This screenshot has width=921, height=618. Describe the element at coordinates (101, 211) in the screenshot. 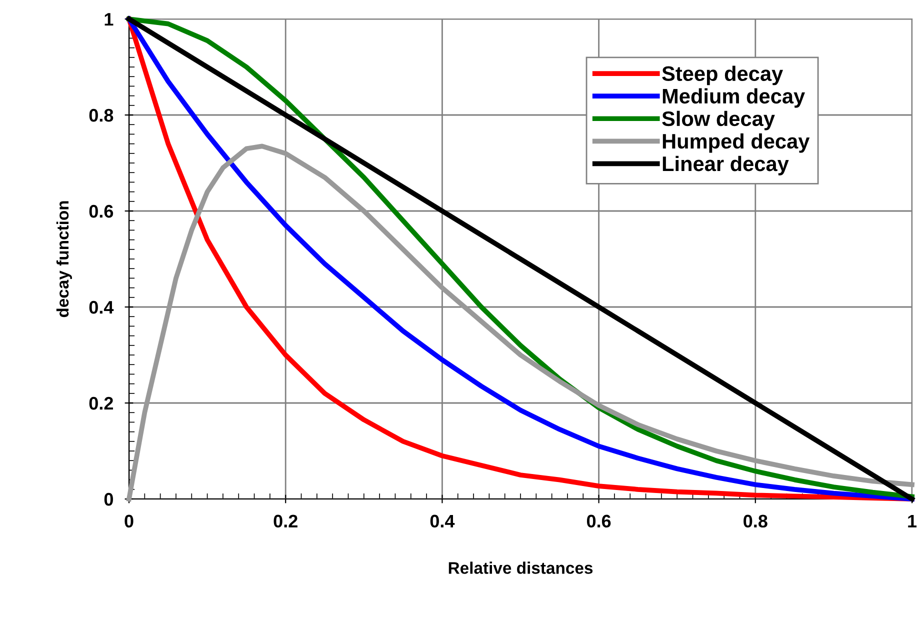

I see `y-tick-label: 0.6` at that location.